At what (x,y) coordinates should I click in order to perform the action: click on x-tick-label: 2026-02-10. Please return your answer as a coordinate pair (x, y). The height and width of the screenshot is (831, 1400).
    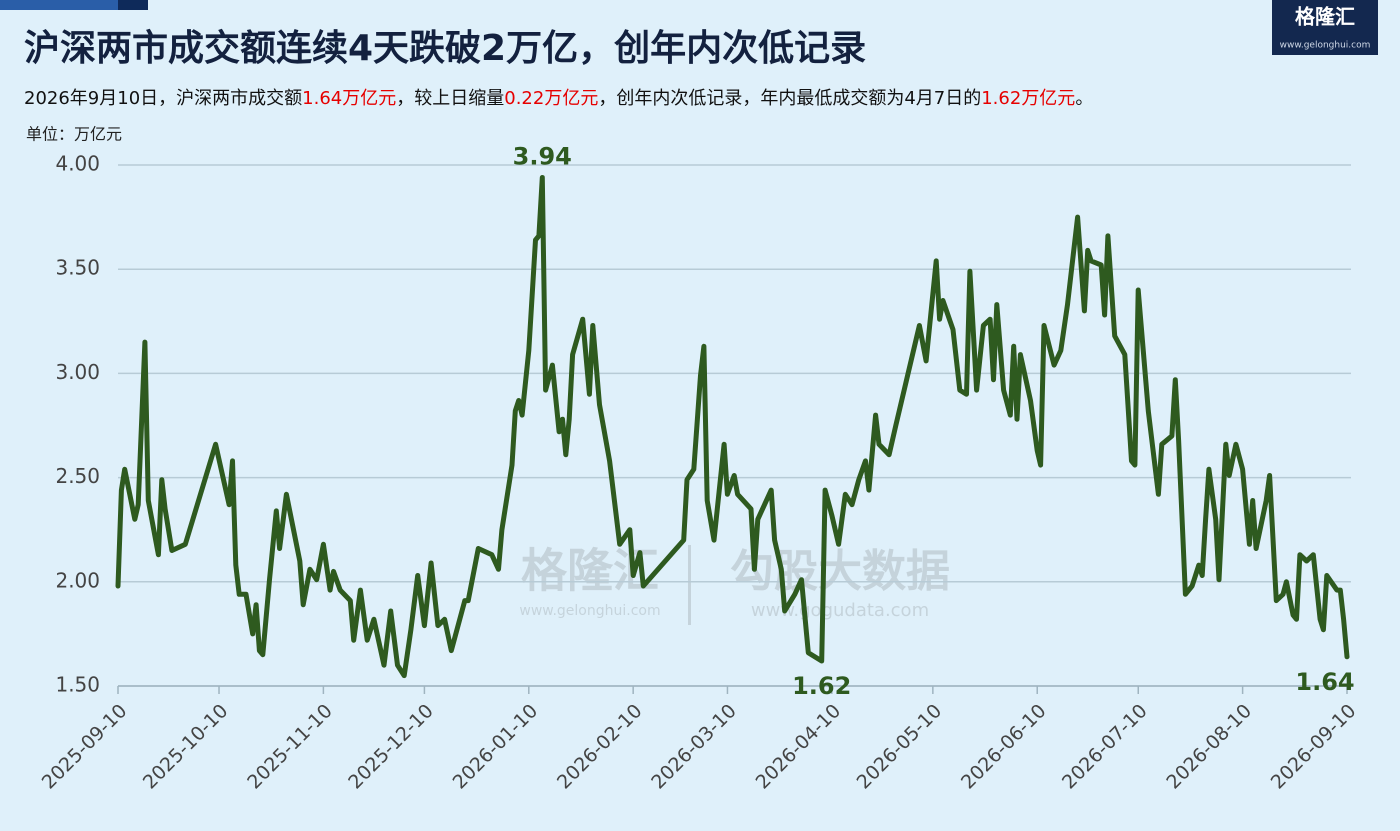
    Looking at the image, I should click on (600, 747).